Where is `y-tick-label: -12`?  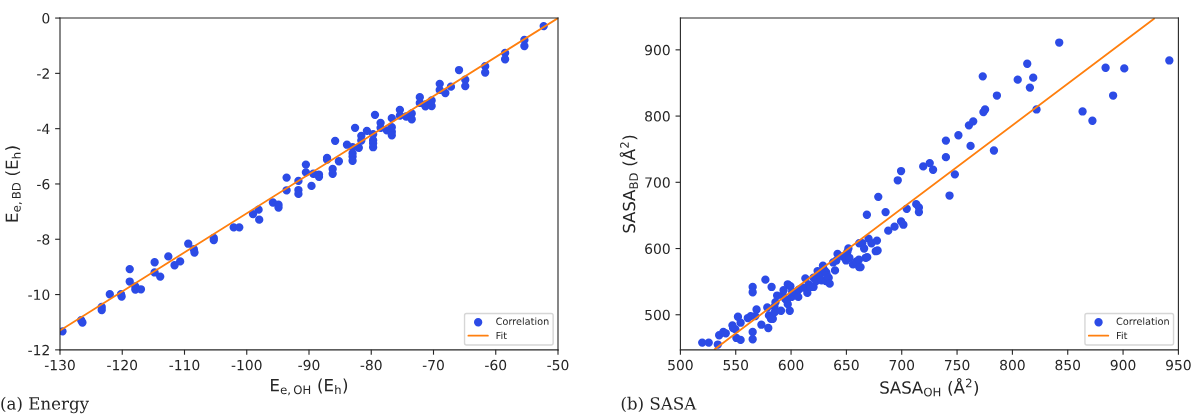
y-tick-label: -12 is located at coordinates (38, 350).